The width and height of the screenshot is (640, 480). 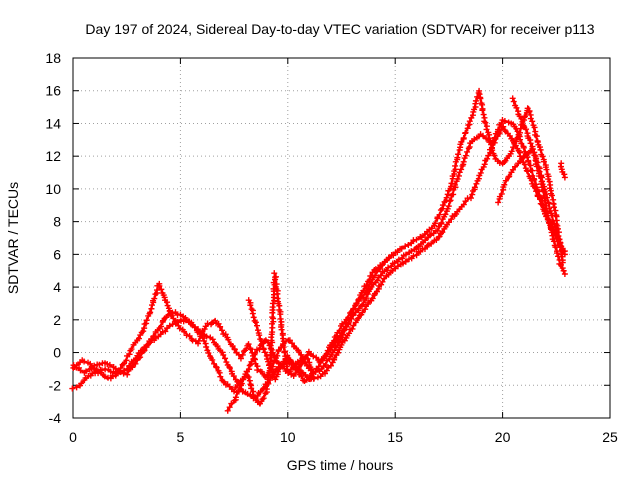 What do you see at coordinates (53, 189) in the screenshot?
I see `y-tick-label: 10` at bounding box center [53, 189].